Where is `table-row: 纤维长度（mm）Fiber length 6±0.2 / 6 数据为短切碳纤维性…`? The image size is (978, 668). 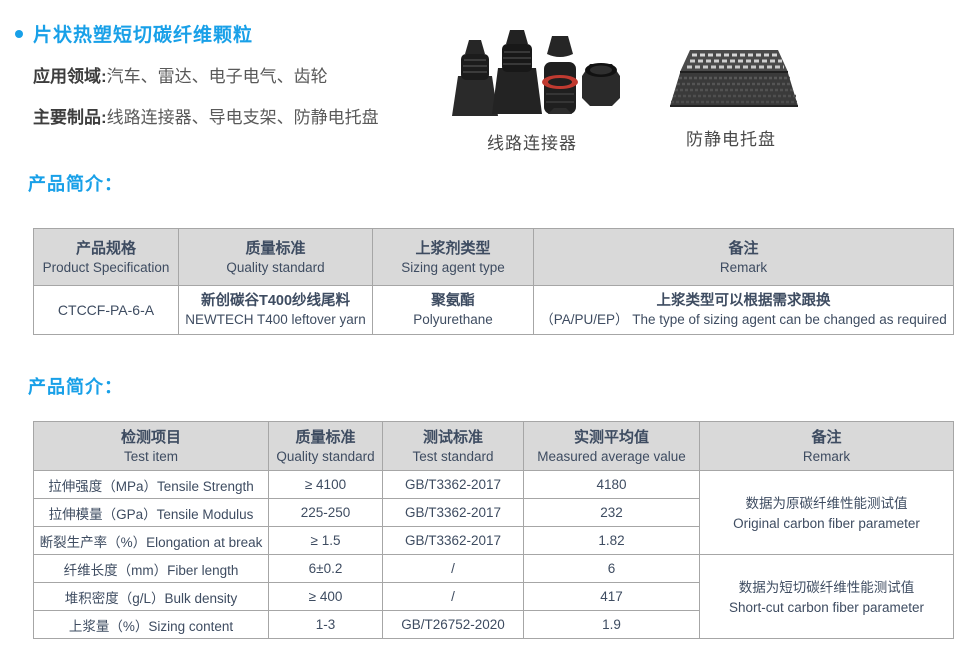 table-row: 纤维长度（mm）Fiber length 6±0.2 / 6 数据为短切碳纤维性… is located at coordinates (493, 596).